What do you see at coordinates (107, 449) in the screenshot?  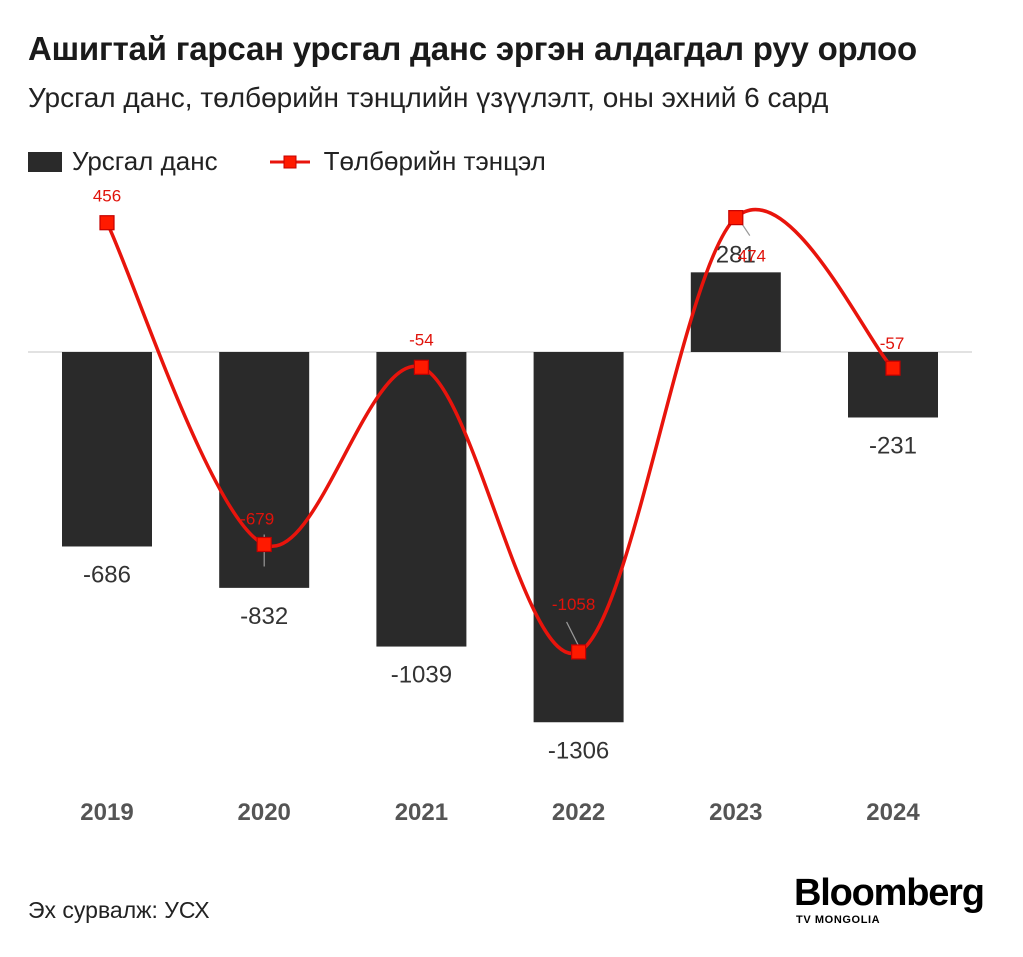 I see `bar-2019` at bounding box center [107, 449].